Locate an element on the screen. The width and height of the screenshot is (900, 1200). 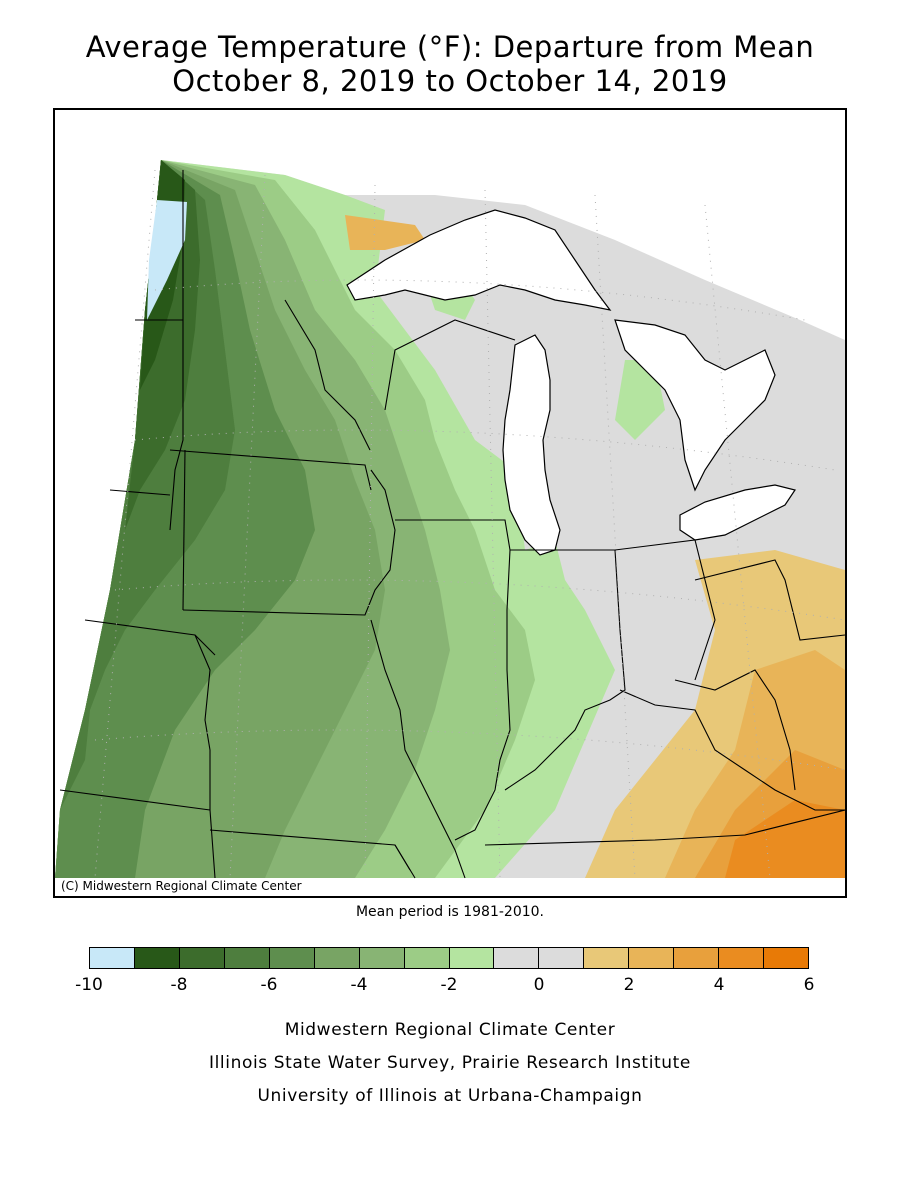
copyright-label: (C) Midwestern Regional Climate Center is located at coordinates (181, 886).